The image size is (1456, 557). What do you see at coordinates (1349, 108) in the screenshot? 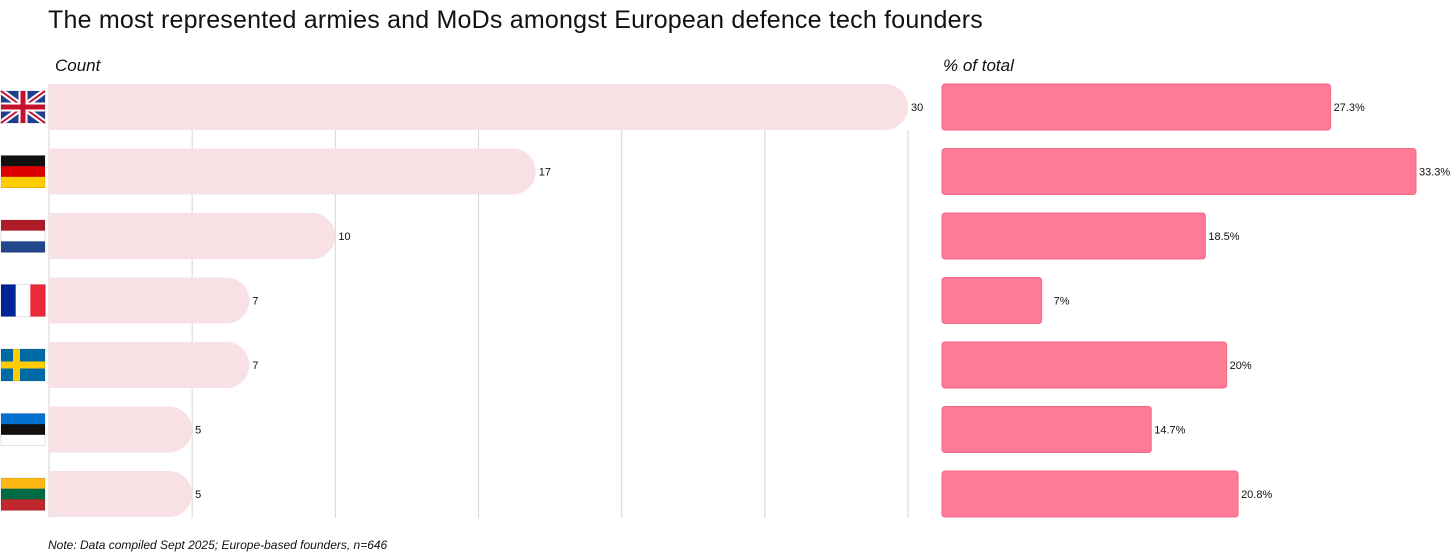
I see `pct-data-label: 27.3%` at bounding box center [1349, 108].